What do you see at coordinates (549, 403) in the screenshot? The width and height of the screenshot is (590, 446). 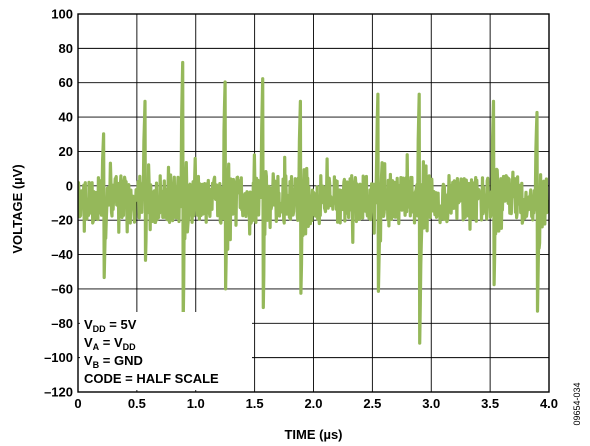 I see `x-tick-label: 4.0` at bounding box center [549, 403].